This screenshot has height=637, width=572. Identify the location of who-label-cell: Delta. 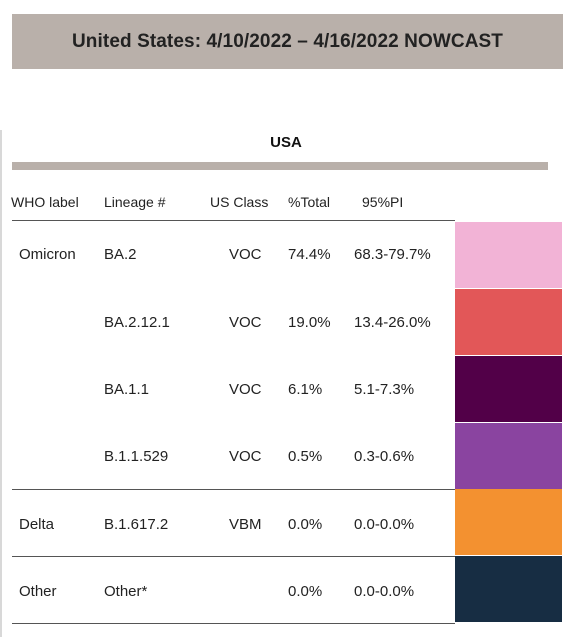
(37, 524).